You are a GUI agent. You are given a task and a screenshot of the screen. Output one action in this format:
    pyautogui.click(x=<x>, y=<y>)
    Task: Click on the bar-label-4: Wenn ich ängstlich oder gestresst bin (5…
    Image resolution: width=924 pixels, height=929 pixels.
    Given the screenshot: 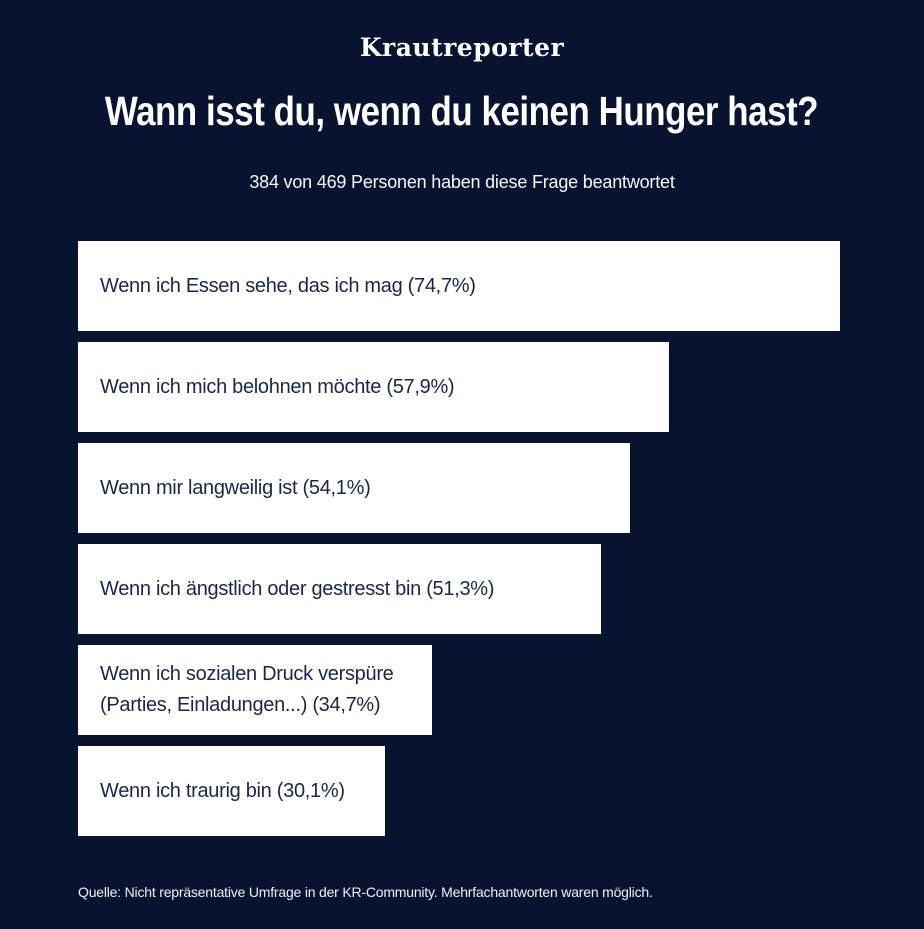 What is the action you would take?
    pyautogui.click(x=297, y=588)
    